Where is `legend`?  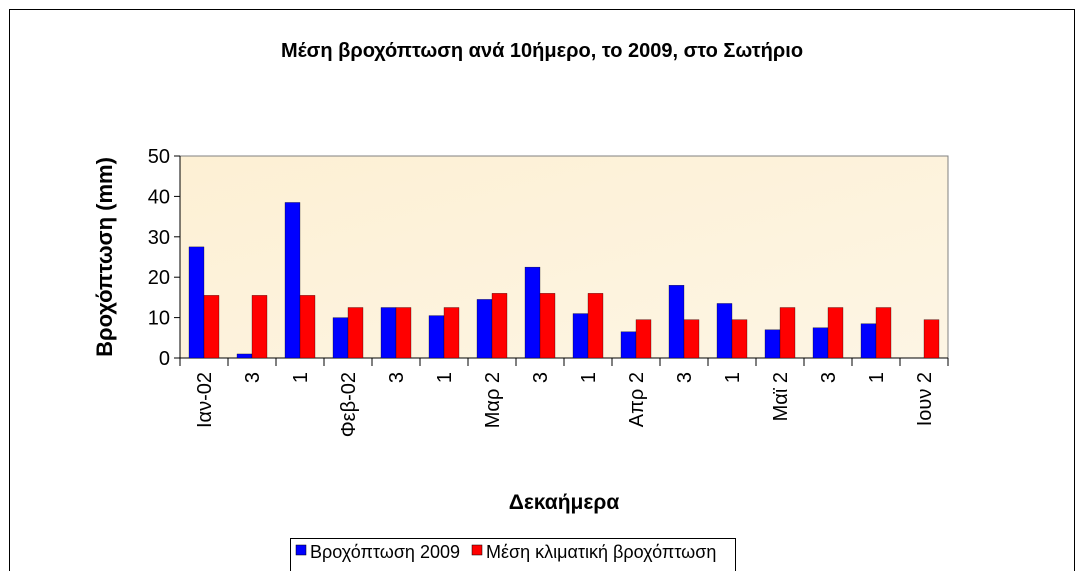
legend is located at coordinates (513, 554).